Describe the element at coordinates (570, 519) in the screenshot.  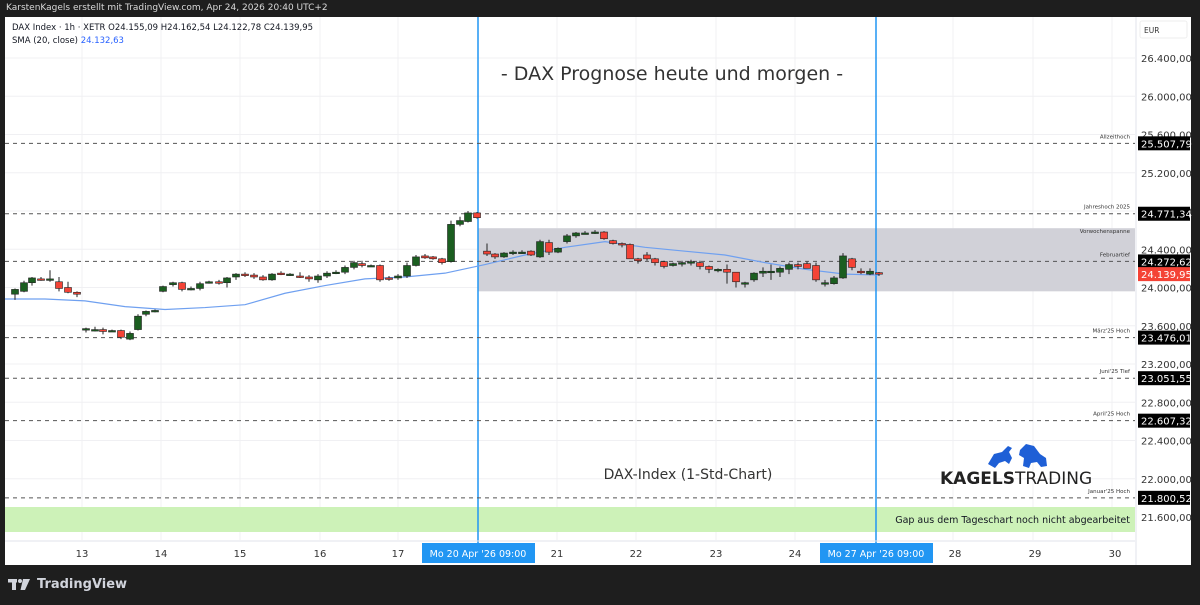
I see `gap-zone` at that location.